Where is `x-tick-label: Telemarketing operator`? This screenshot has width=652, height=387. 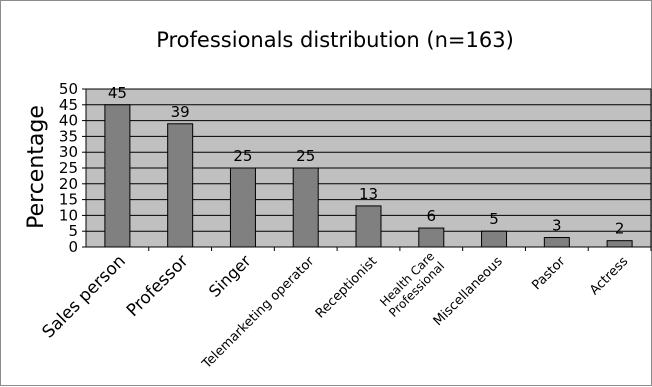
x-tick-label: Telemarketing operator is located at coordinates (258, 313).